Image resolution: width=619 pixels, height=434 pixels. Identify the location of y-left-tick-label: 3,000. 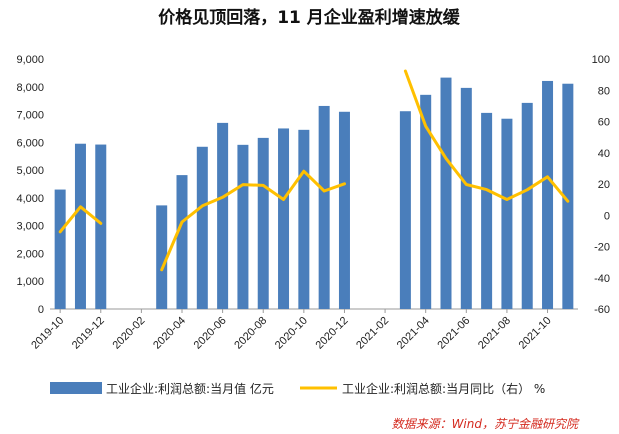
(30, 227).